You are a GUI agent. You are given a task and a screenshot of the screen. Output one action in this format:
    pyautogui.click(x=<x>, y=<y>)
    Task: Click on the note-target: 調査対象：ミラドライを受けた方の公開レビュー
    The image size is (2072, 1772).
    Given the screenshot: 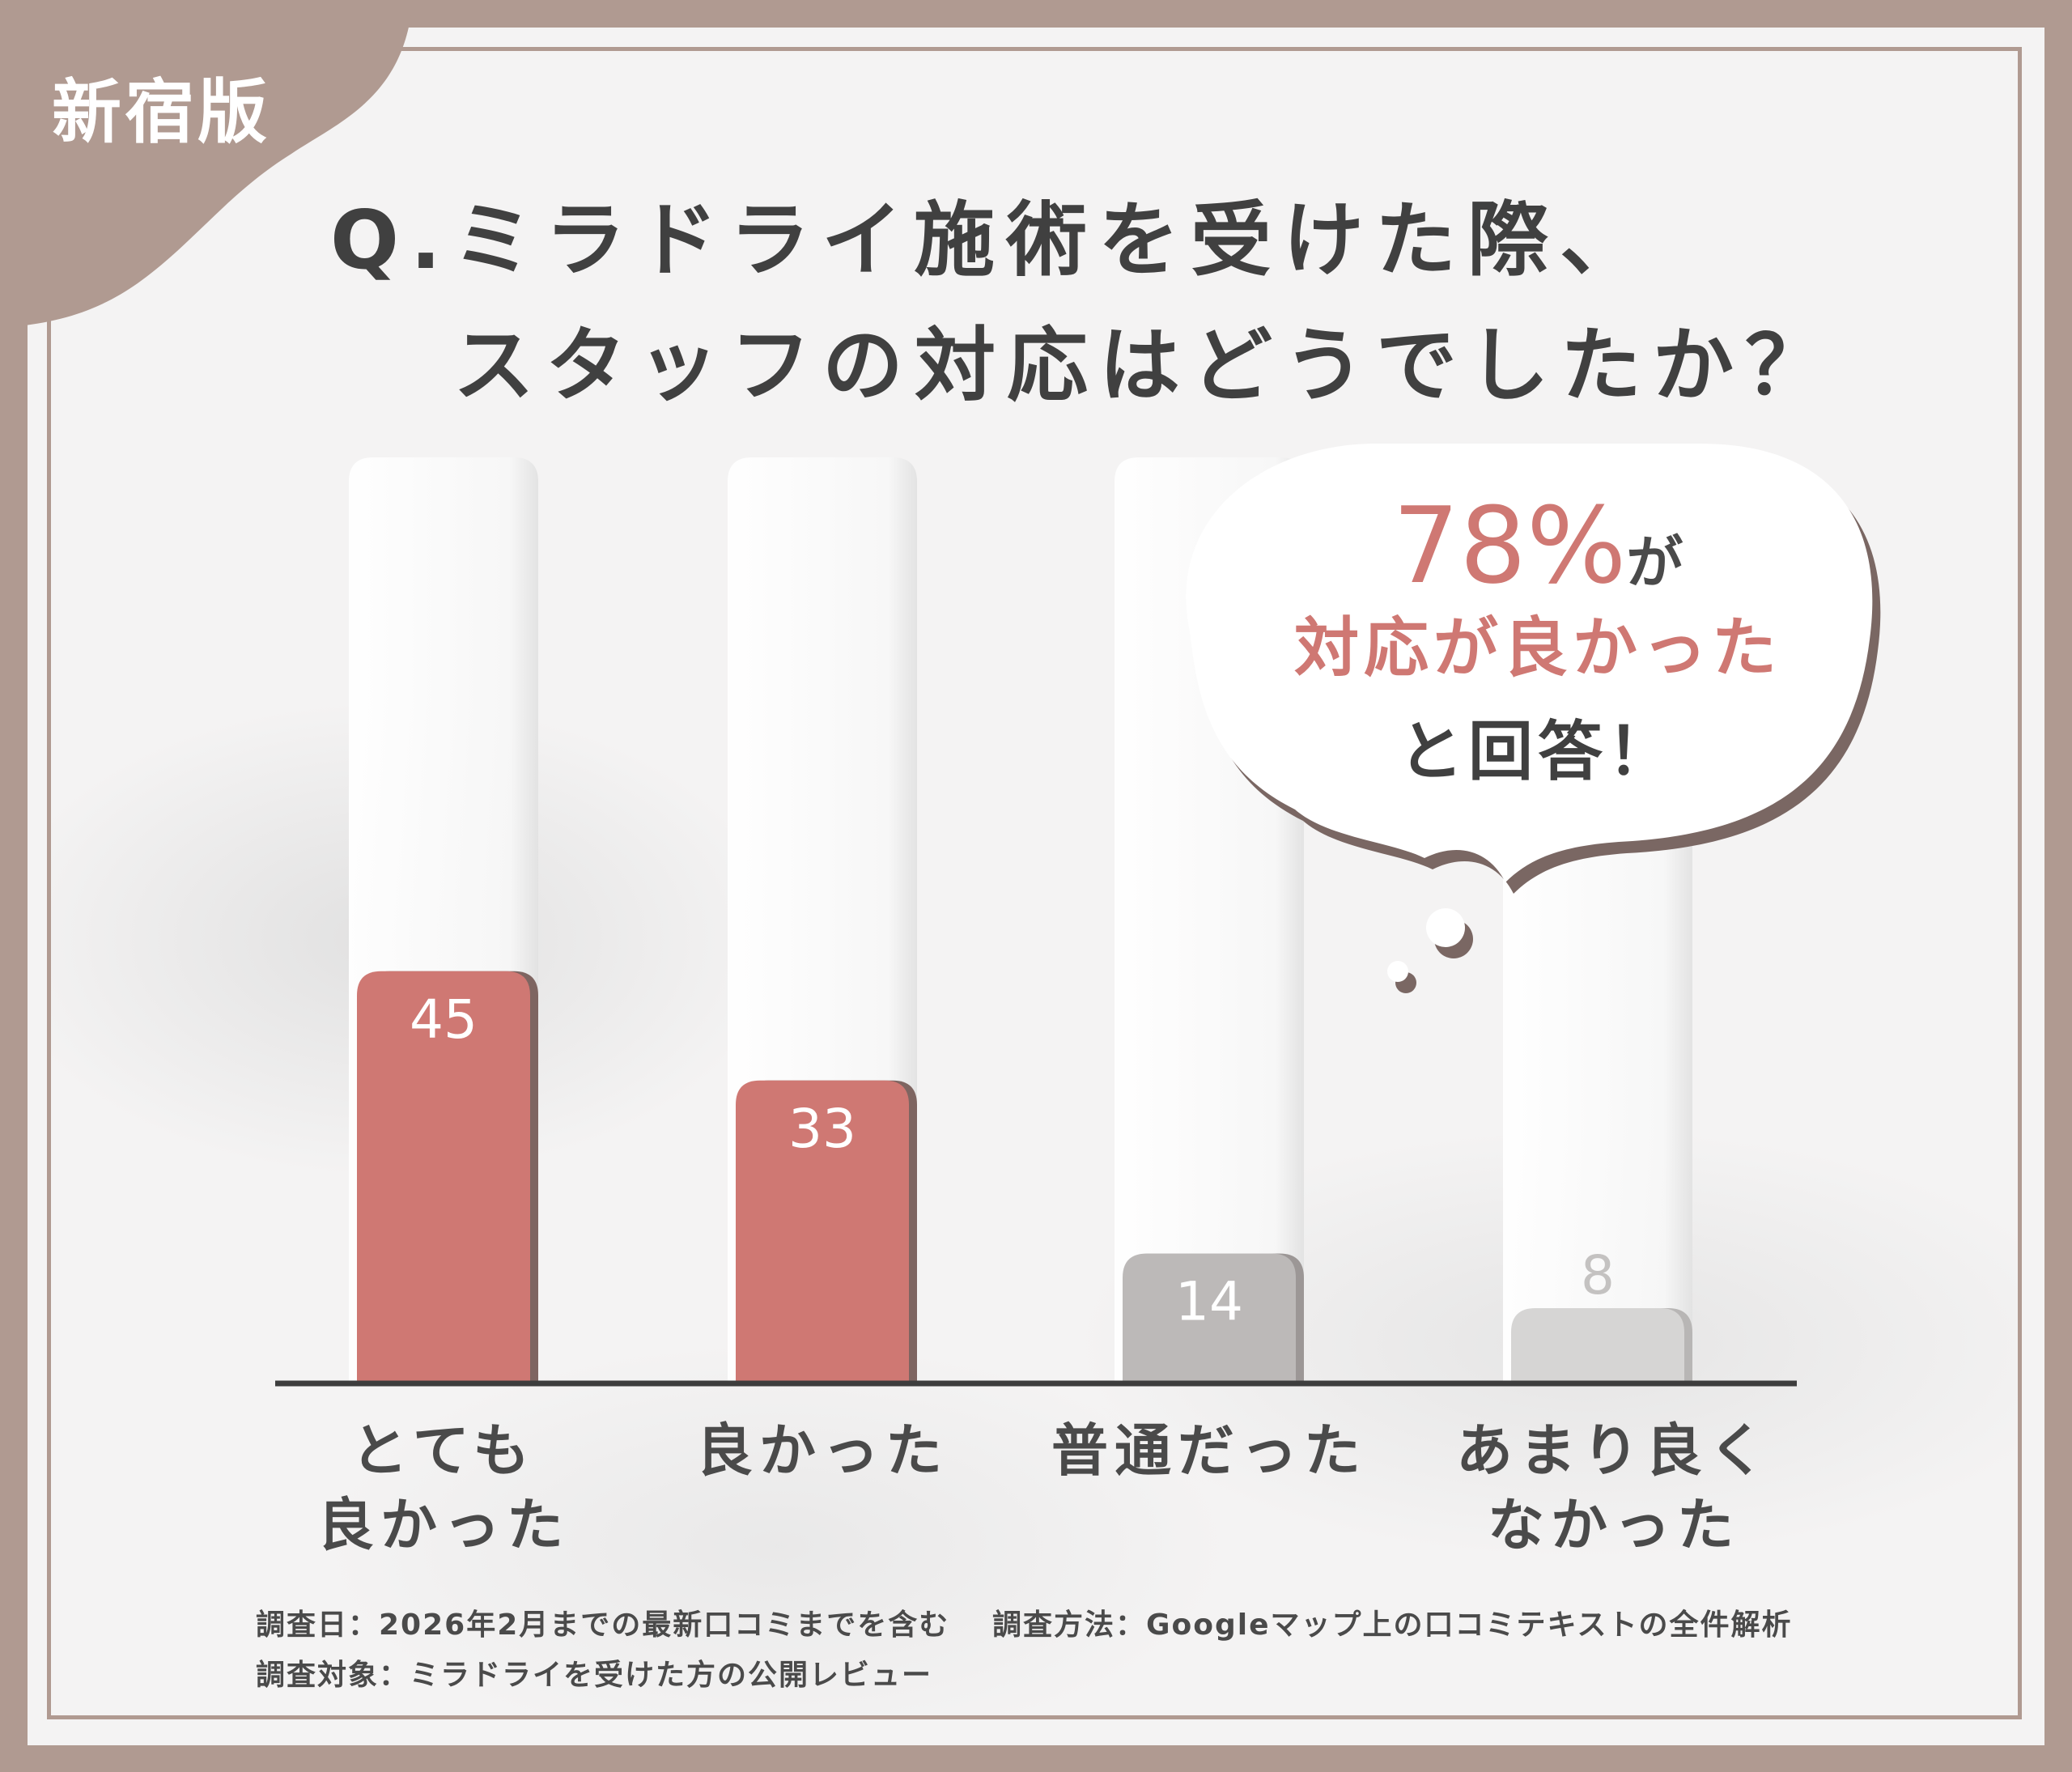 What is the action you would take?
    pyautogui.click(x=594, y=1676)
    